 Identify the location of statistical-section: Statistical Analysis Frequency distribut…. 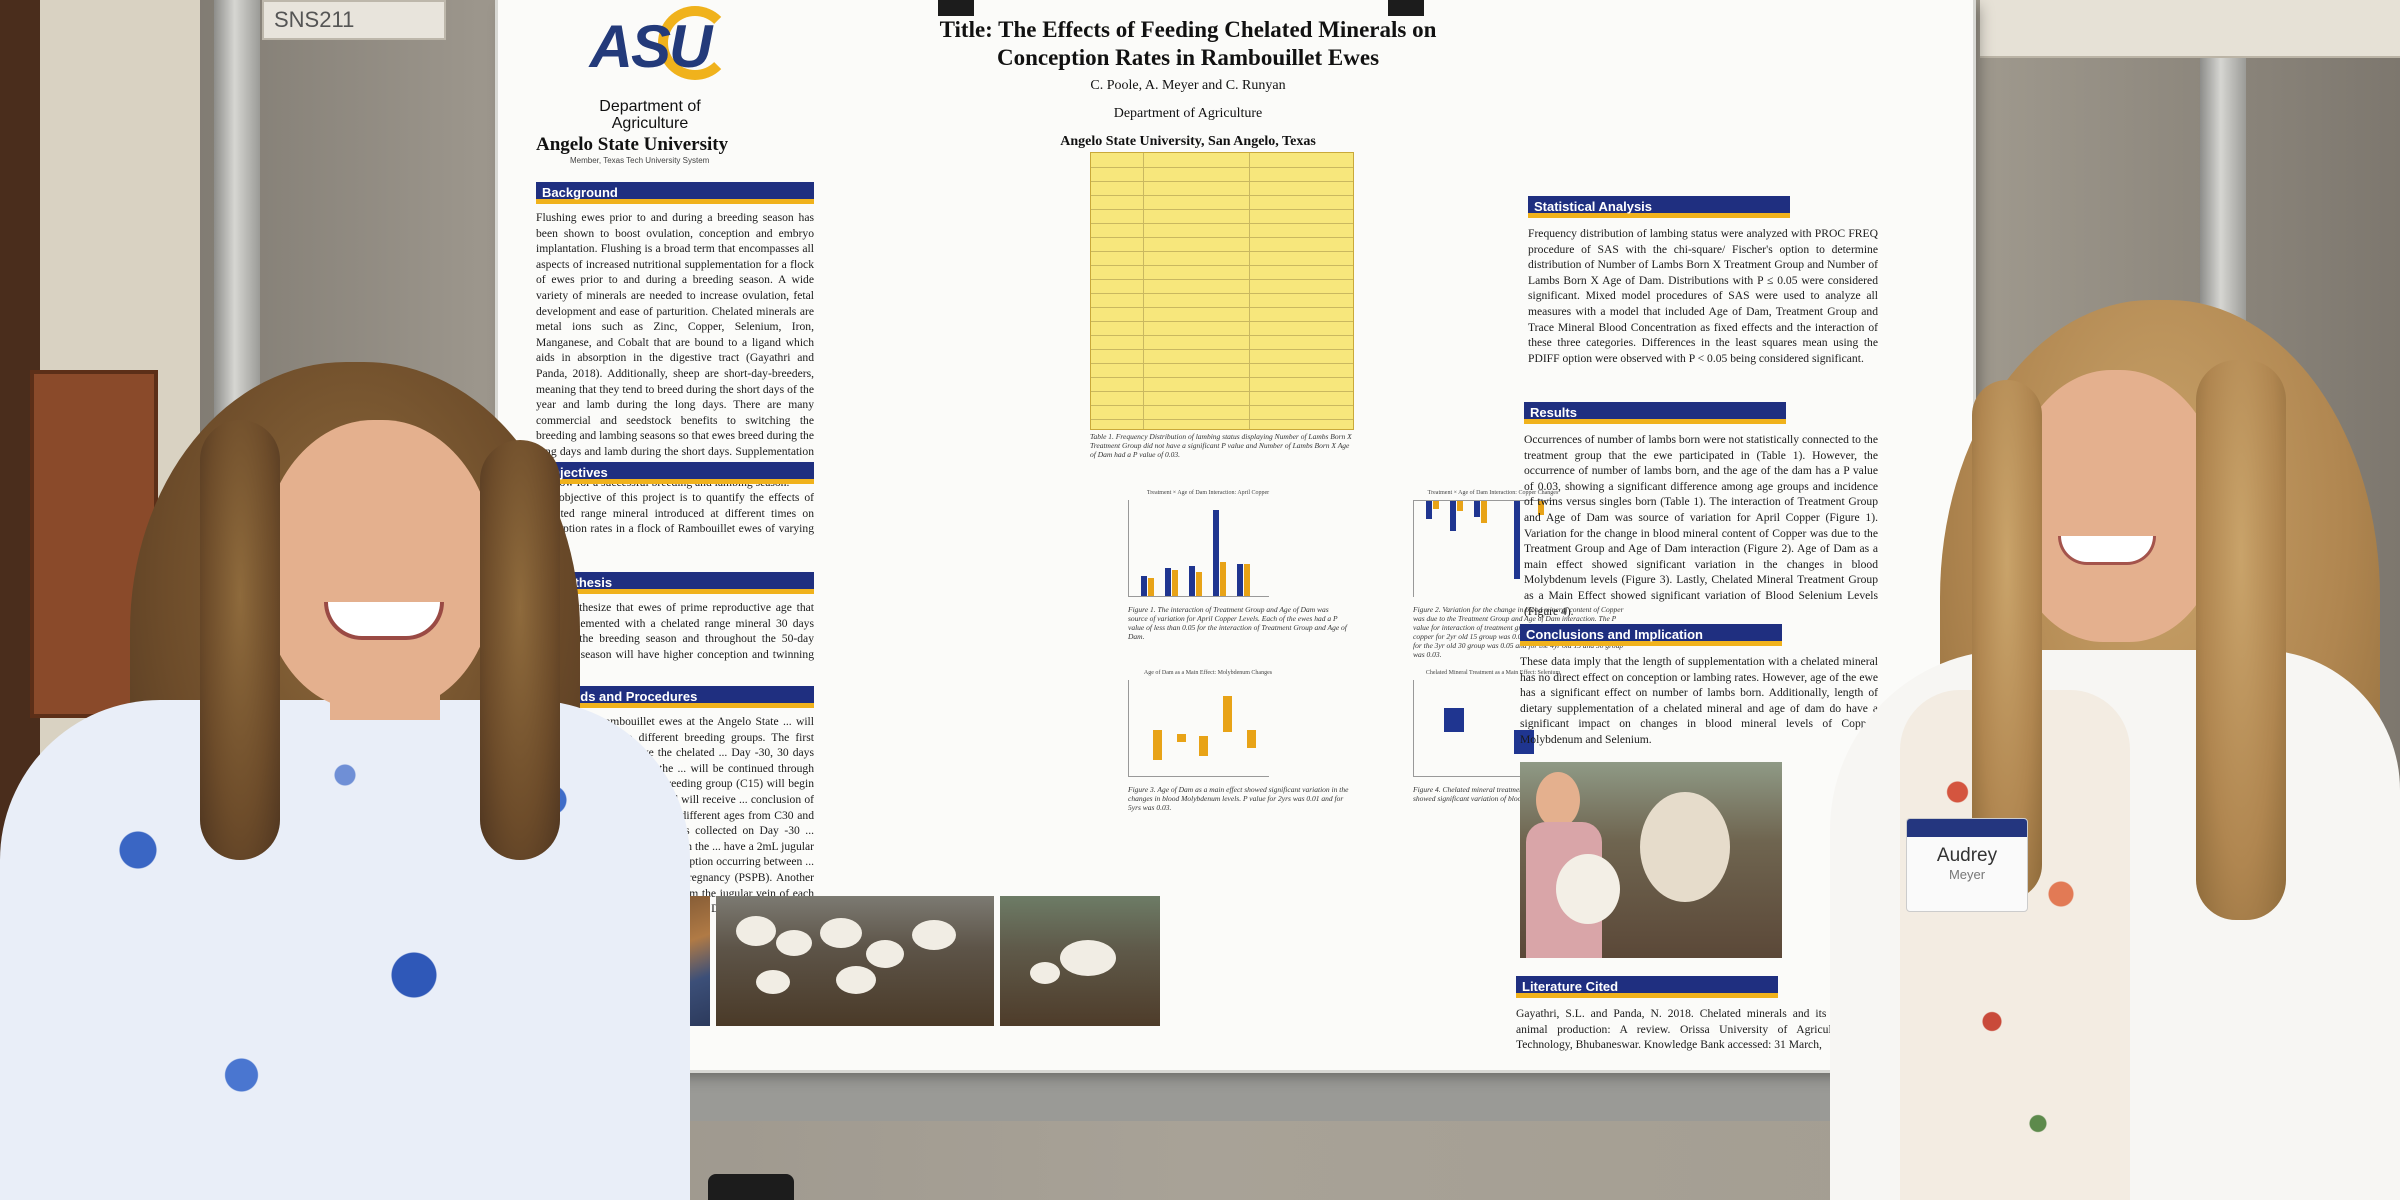
(1703, 281).